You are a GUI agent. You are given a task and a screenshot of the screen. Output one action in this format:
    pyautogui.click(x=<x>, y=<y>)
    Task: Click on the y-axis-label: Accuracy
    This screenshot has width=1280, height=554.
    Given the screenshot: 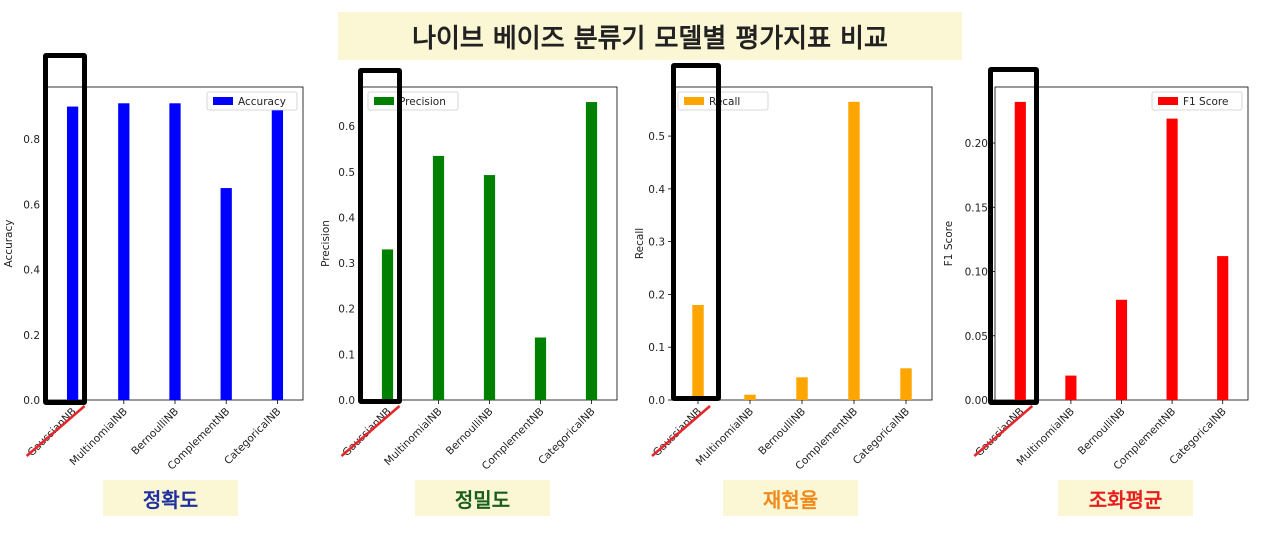 What is the action you would take?
    pyautogui.click(x=9, y=244)
    